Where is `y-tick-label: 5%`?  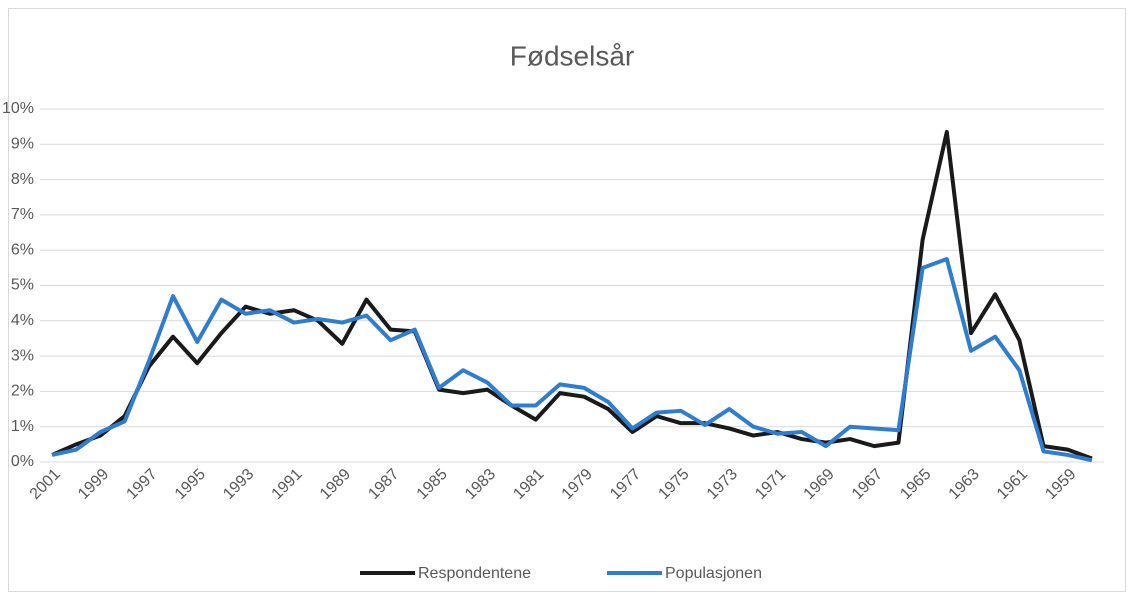
y-tick-label: 5% is located at coordinates (22, 285).